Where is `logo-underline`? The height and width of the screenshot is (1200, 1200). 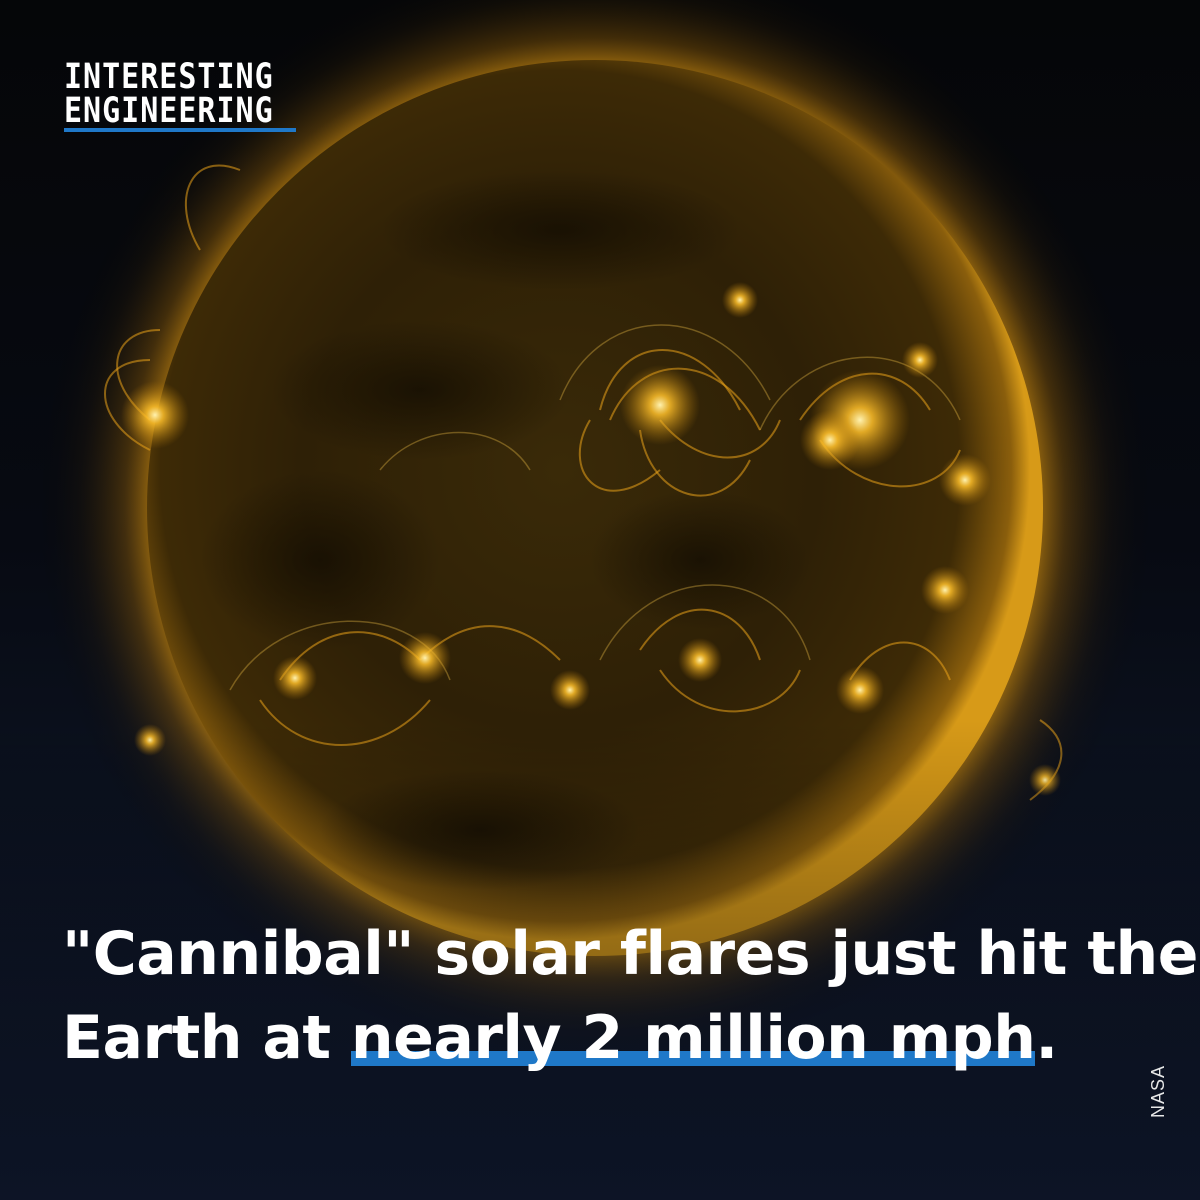 logo-underline is located at coordinates (180, 130).